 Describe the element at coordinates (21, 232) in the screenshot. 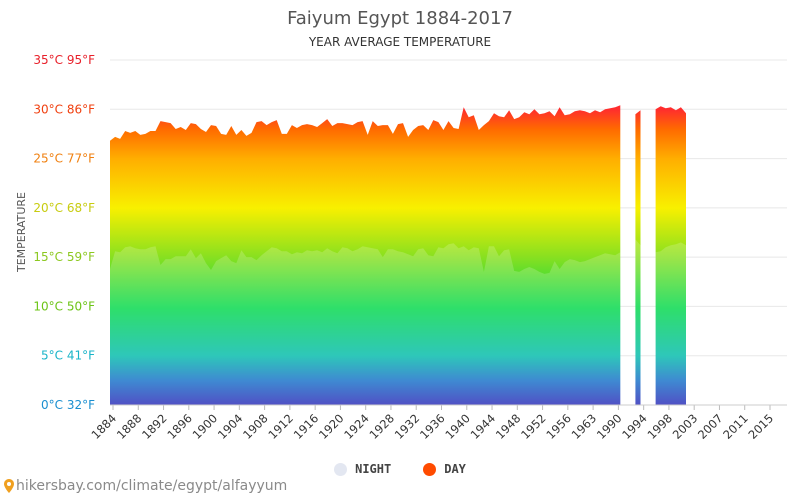

I see `y-axis-label: TEMPERATURE` at that location.